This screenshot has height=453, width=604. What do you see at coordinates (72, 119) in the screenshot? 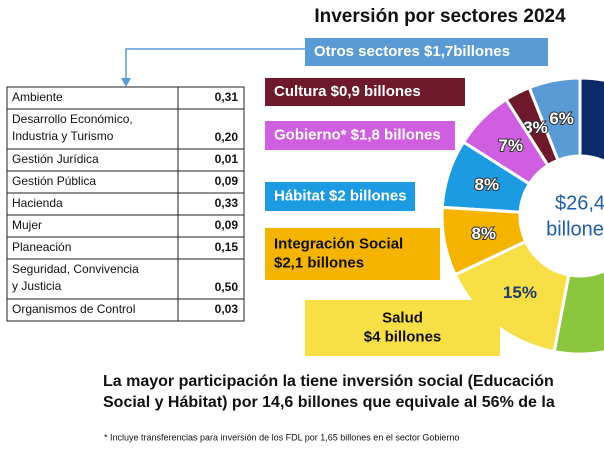
I see `table-name: Desarrollo Económico,` at bounding box center [72, 119].